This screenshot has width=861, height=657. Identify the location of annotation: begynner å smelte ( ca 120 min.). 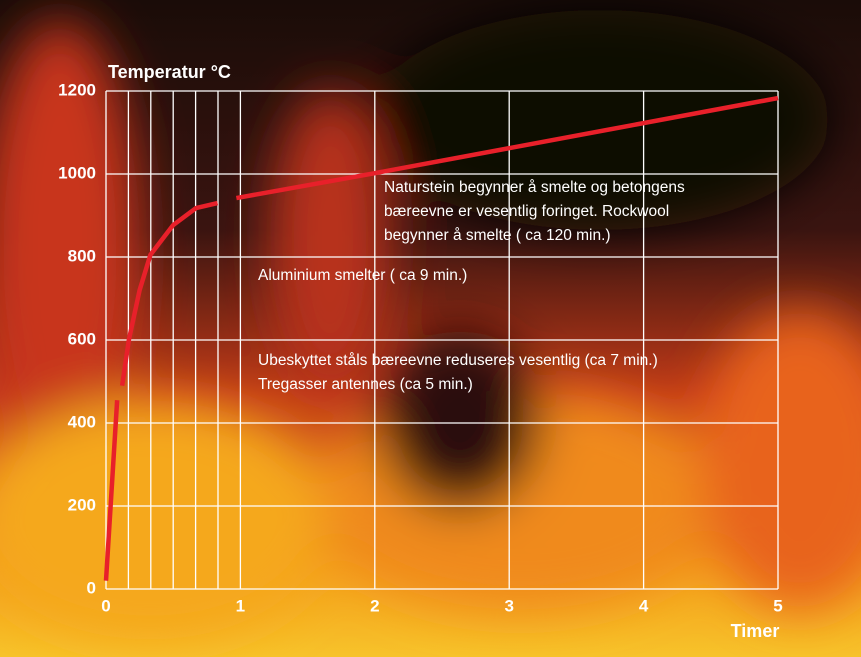
(497, 235).